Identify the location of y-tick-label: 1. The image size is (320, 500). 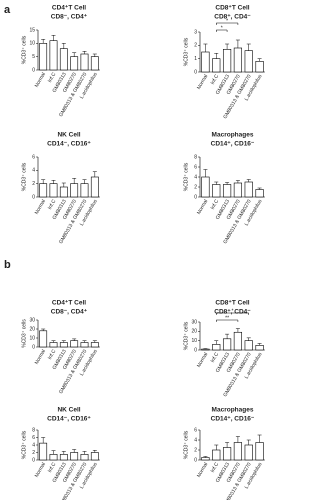
(195, 59).